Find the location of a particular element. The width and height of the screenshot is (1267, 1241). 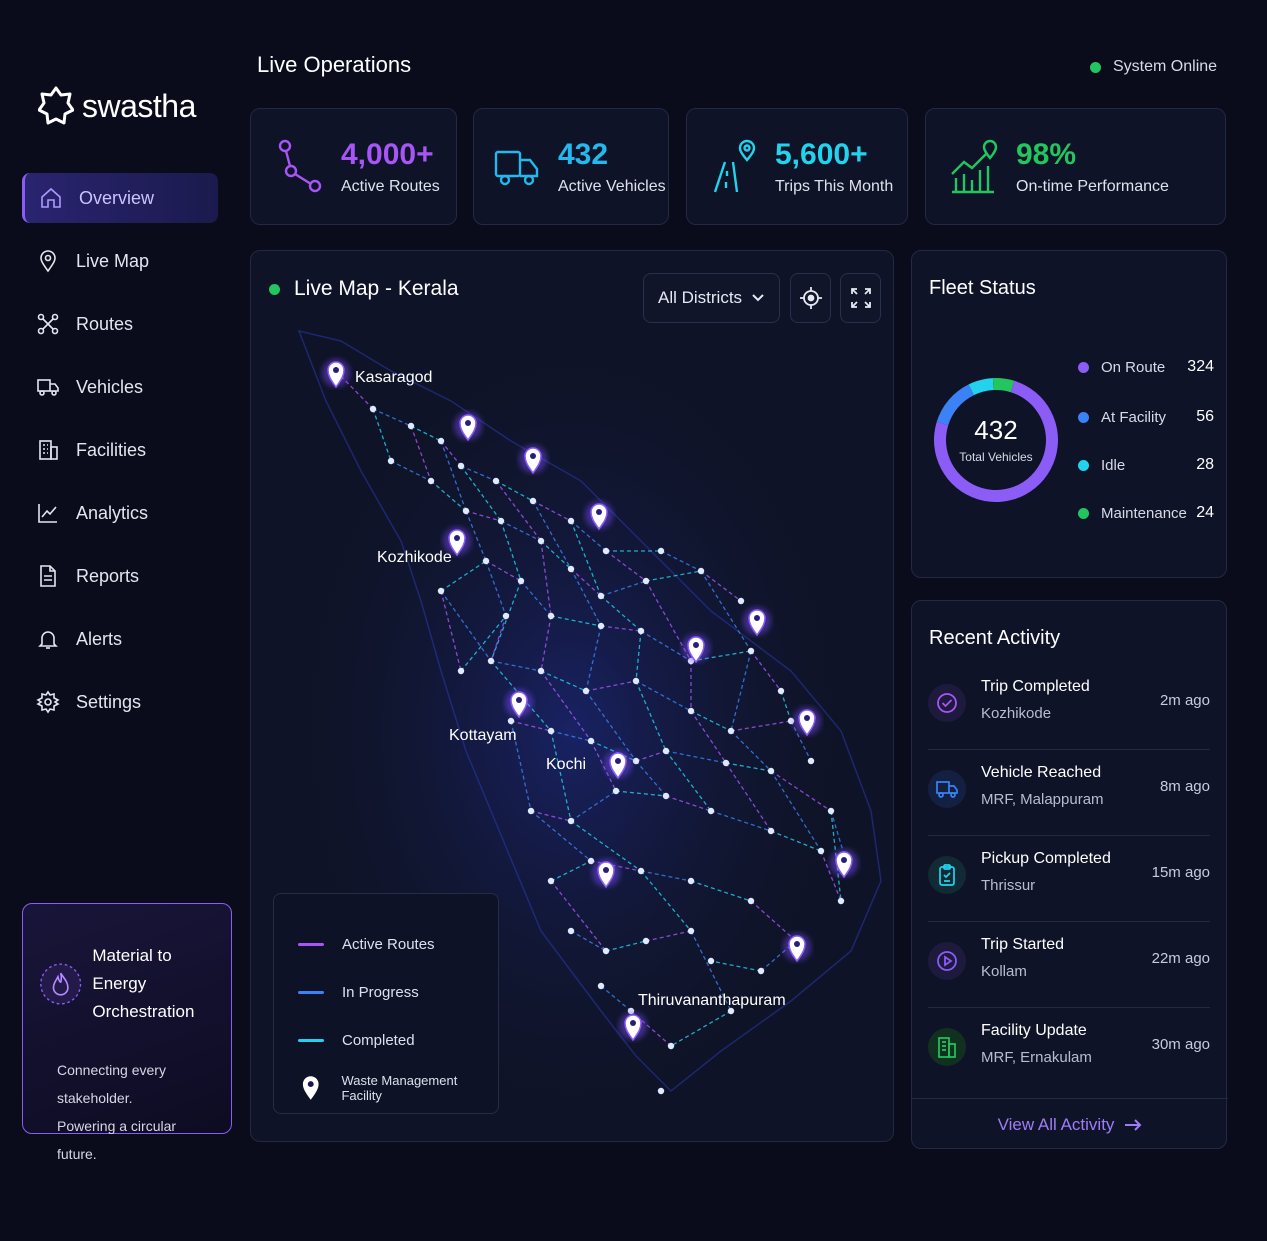

check-circle-icon is located at coordinates (947, 703).